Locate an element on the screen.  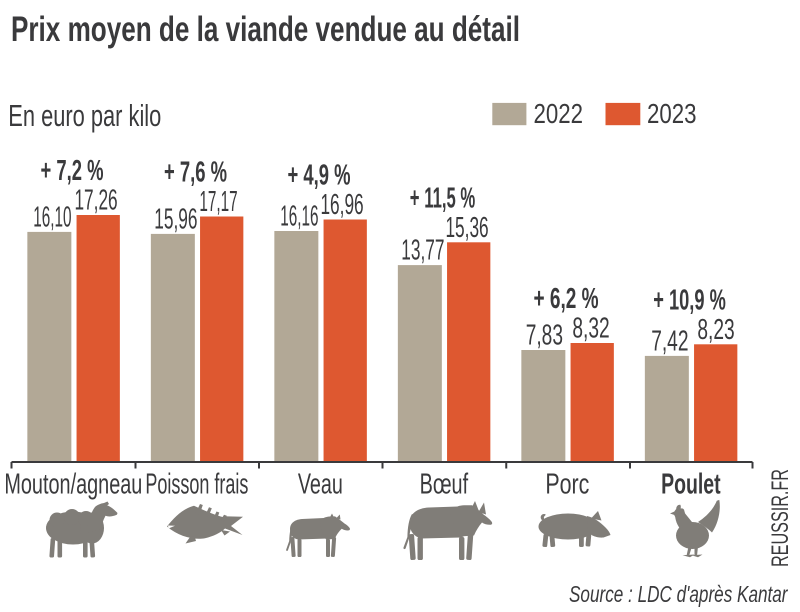
svg-text: Mouton/agneau is located at coordinates (73, 485).